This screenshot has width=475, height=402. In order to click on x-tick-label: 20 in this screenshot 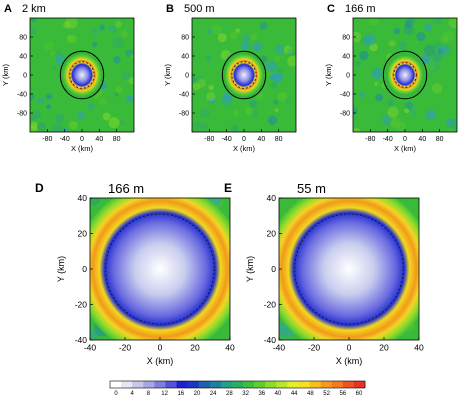, I will do `click(195, 348)`.